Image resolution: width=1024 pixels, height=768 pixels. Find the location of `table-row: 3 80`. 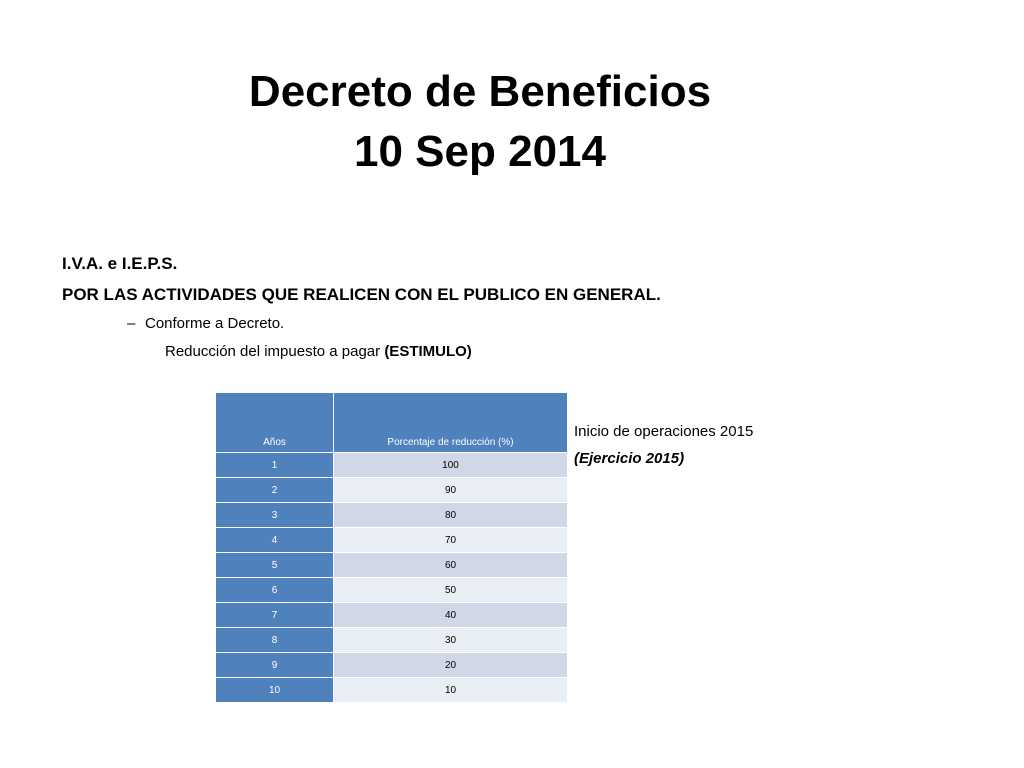

table-row: 3 80 is located at coordinates (391, 515).